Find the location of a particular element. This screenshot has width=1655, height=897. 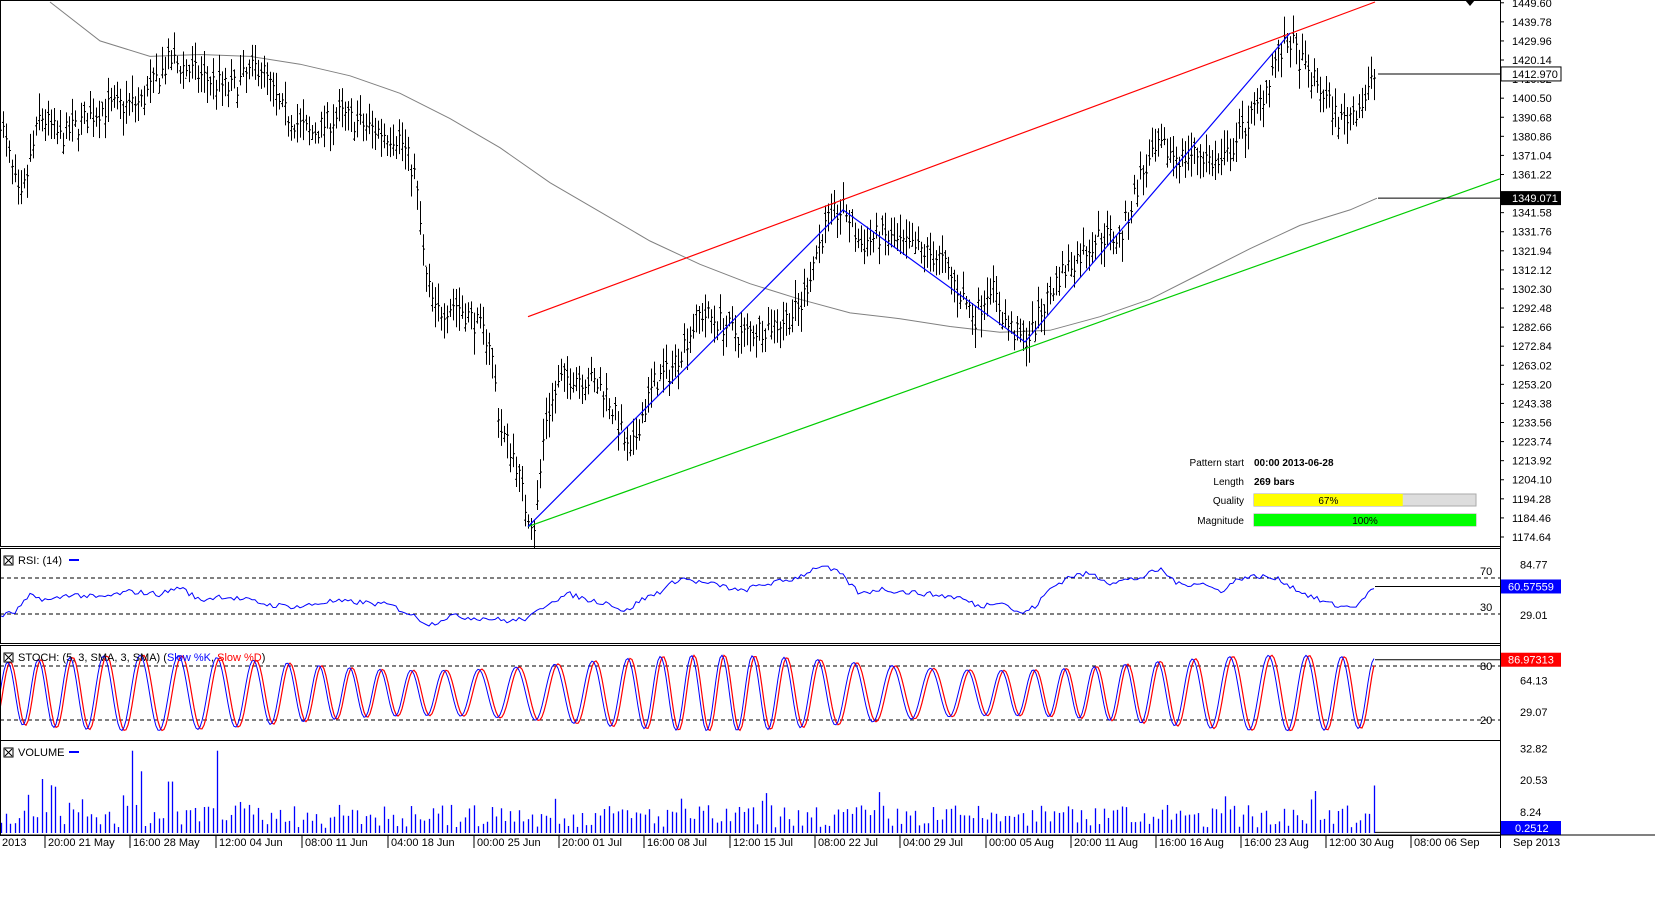

price-tick-label: 1253.20 is located at coordinates (1532, 385).